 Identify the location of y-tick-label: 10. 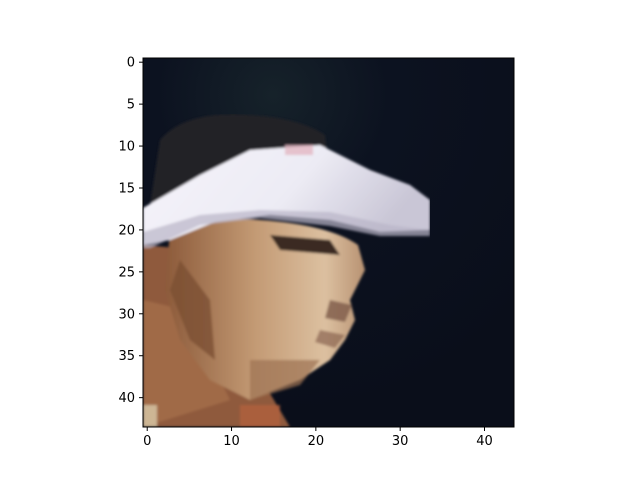
(126, 147).